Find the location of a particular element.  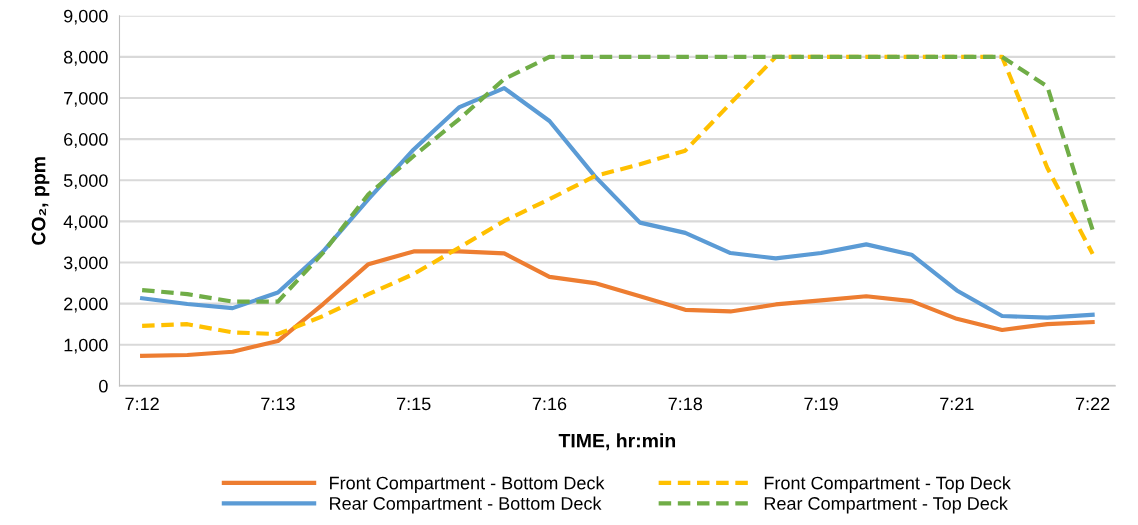

x-tick-label: 7:15 is located at coordinates (414, 404).